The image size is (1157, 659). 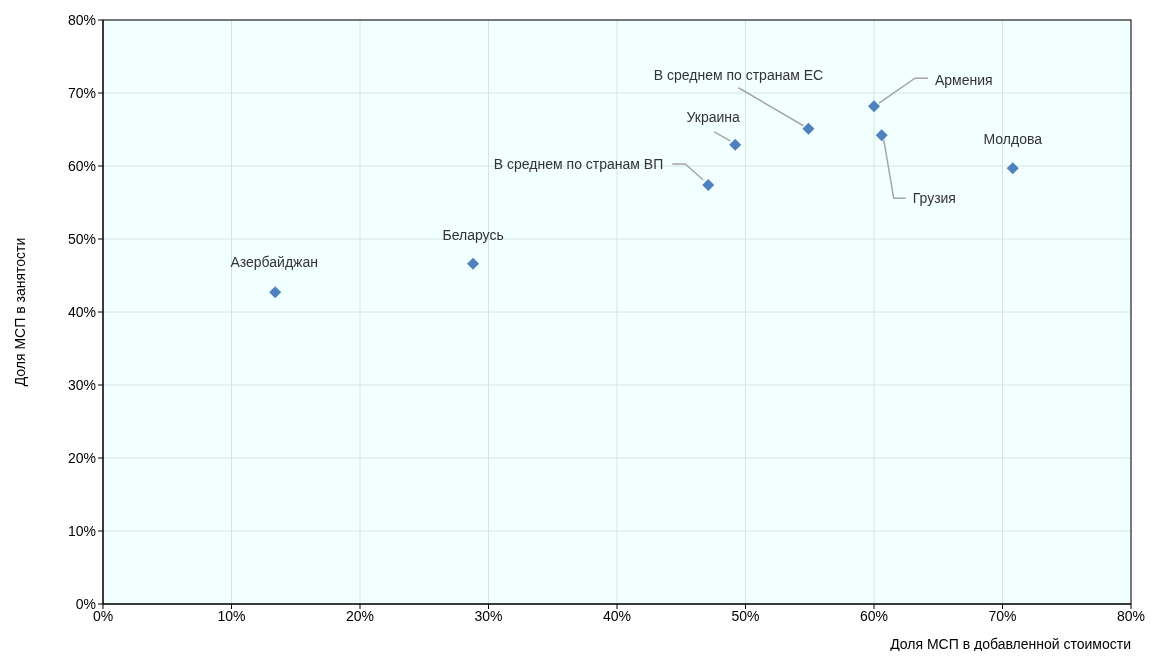 I want to click on y-tick-label: 0%, so click(x=85, y=603).